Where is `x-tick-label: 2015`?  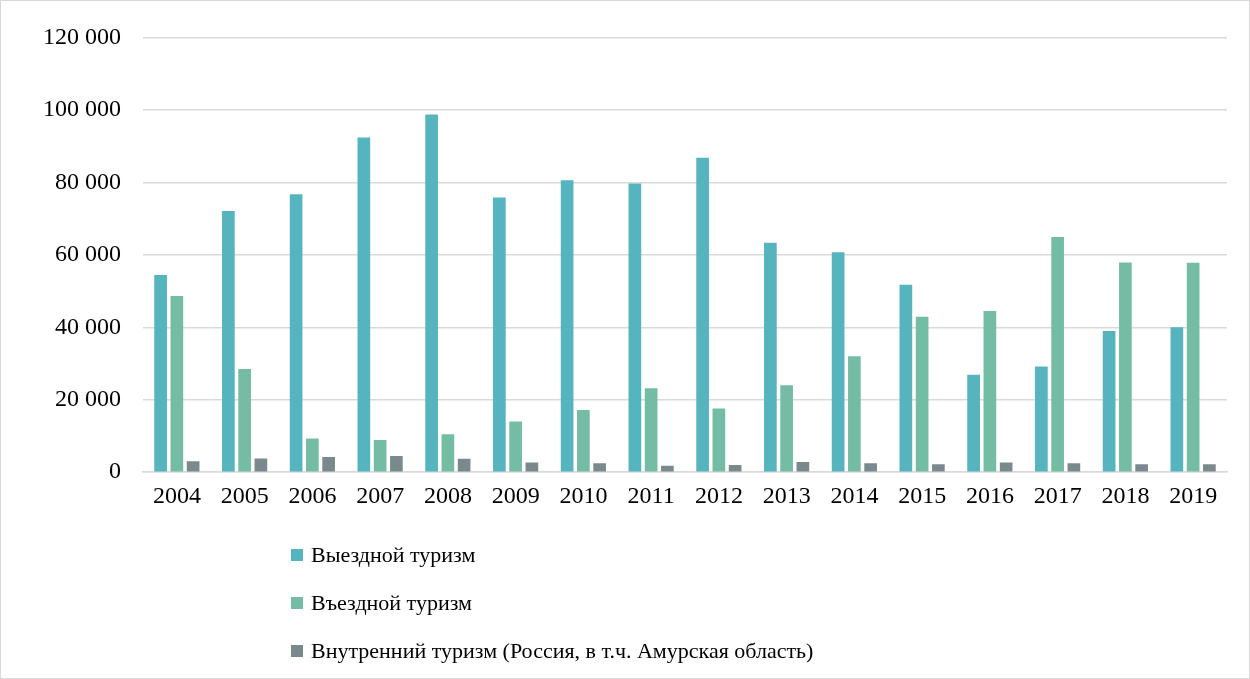 x-tick-label: 2015 is located at coordinates (922, 494).